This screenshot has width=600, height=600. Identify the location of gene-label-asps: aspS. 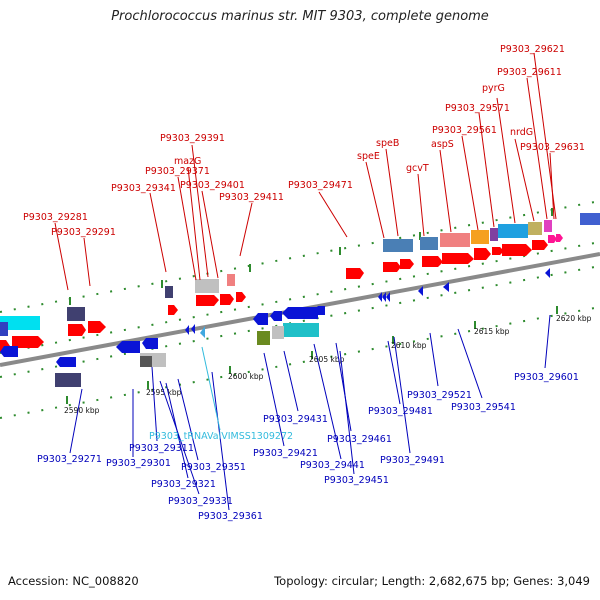
(442, 144).